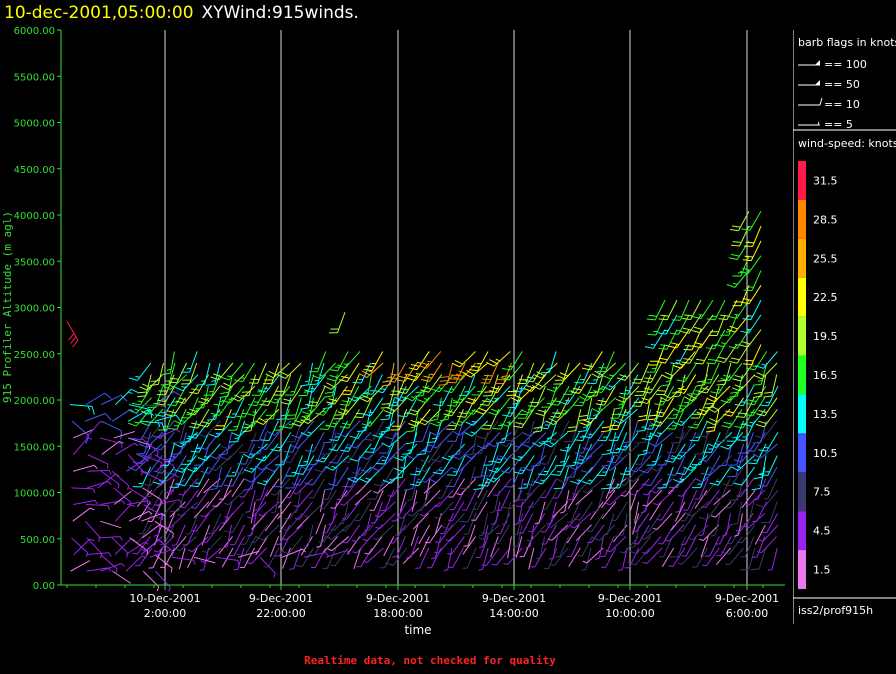  Describe the element at coordinates (845, 64) in the screenshot. I see `barb-legend-label: == 100` at that location.